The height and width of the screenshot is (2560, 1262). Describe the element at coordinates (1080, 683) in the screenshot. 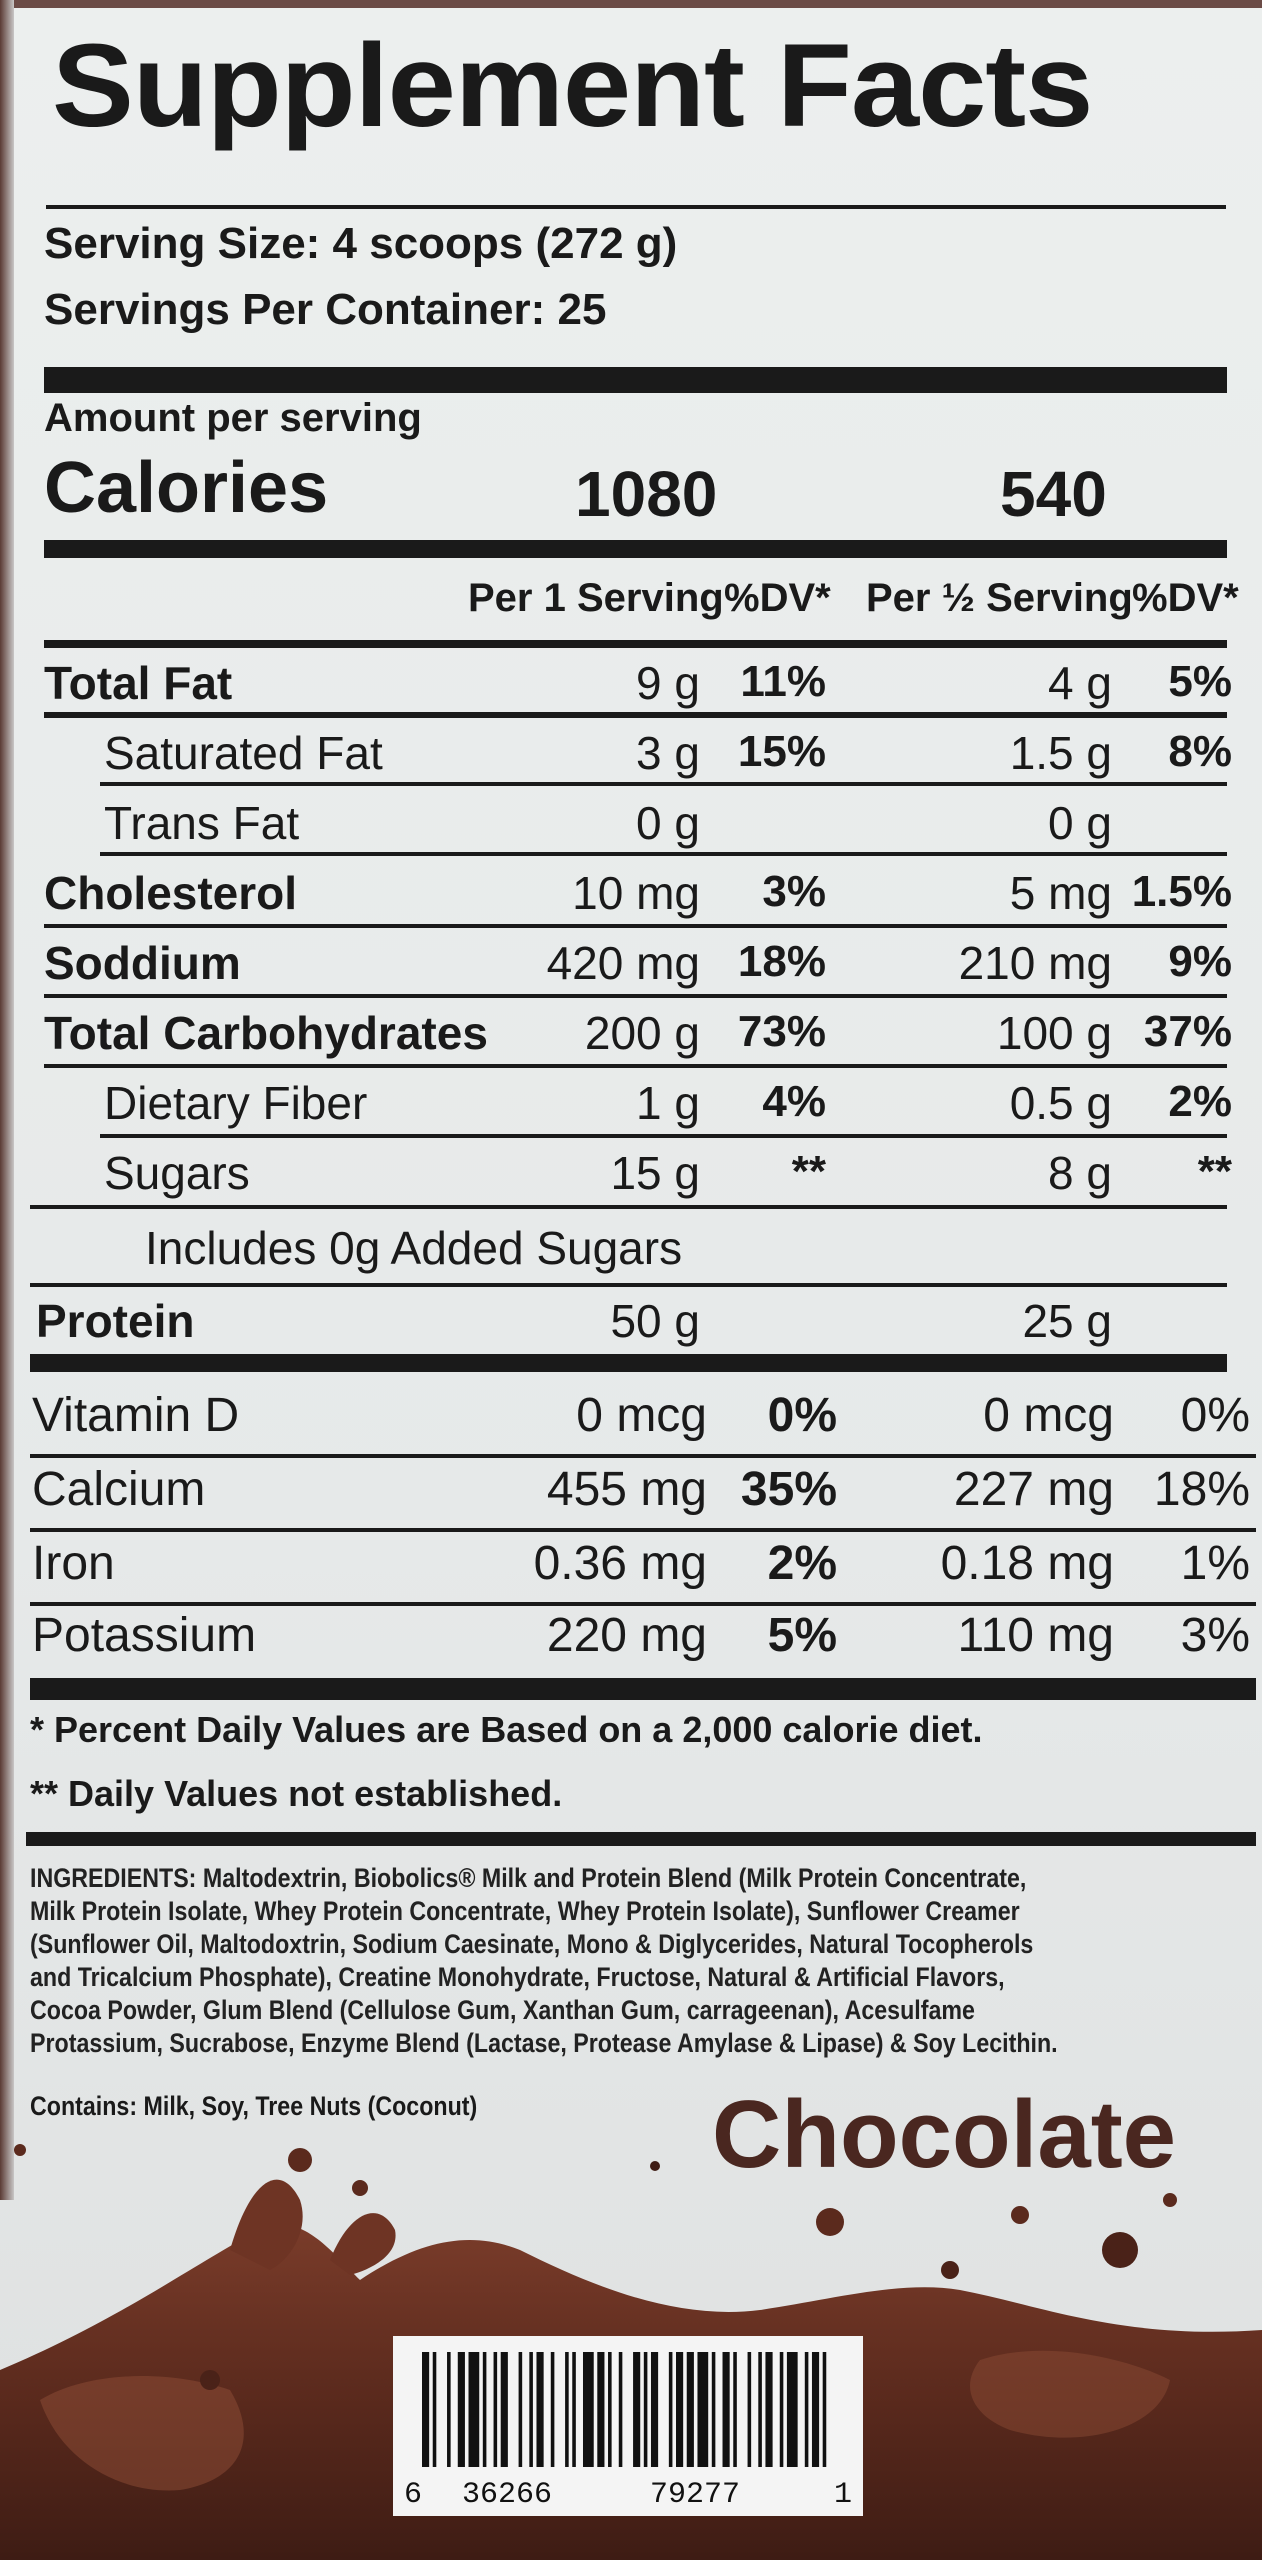

I see `nutrient-amount-per-half-serving: 4 g` at that location.